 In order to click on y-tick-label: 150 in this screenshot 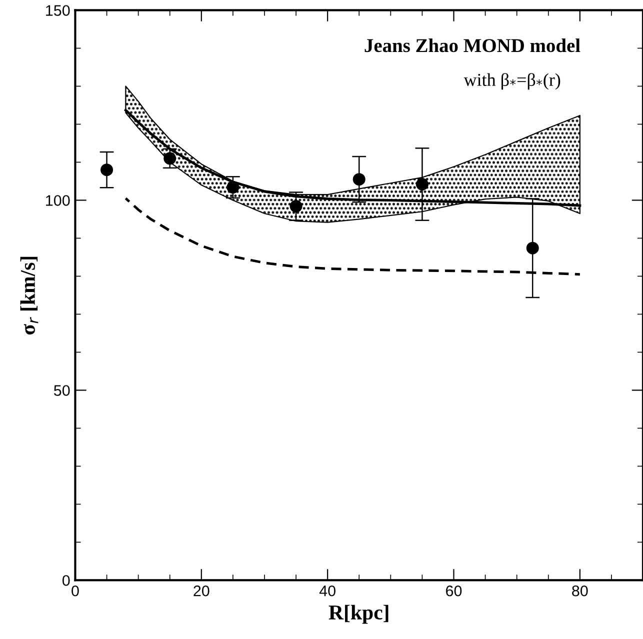, I will do `click(58, 10)`.